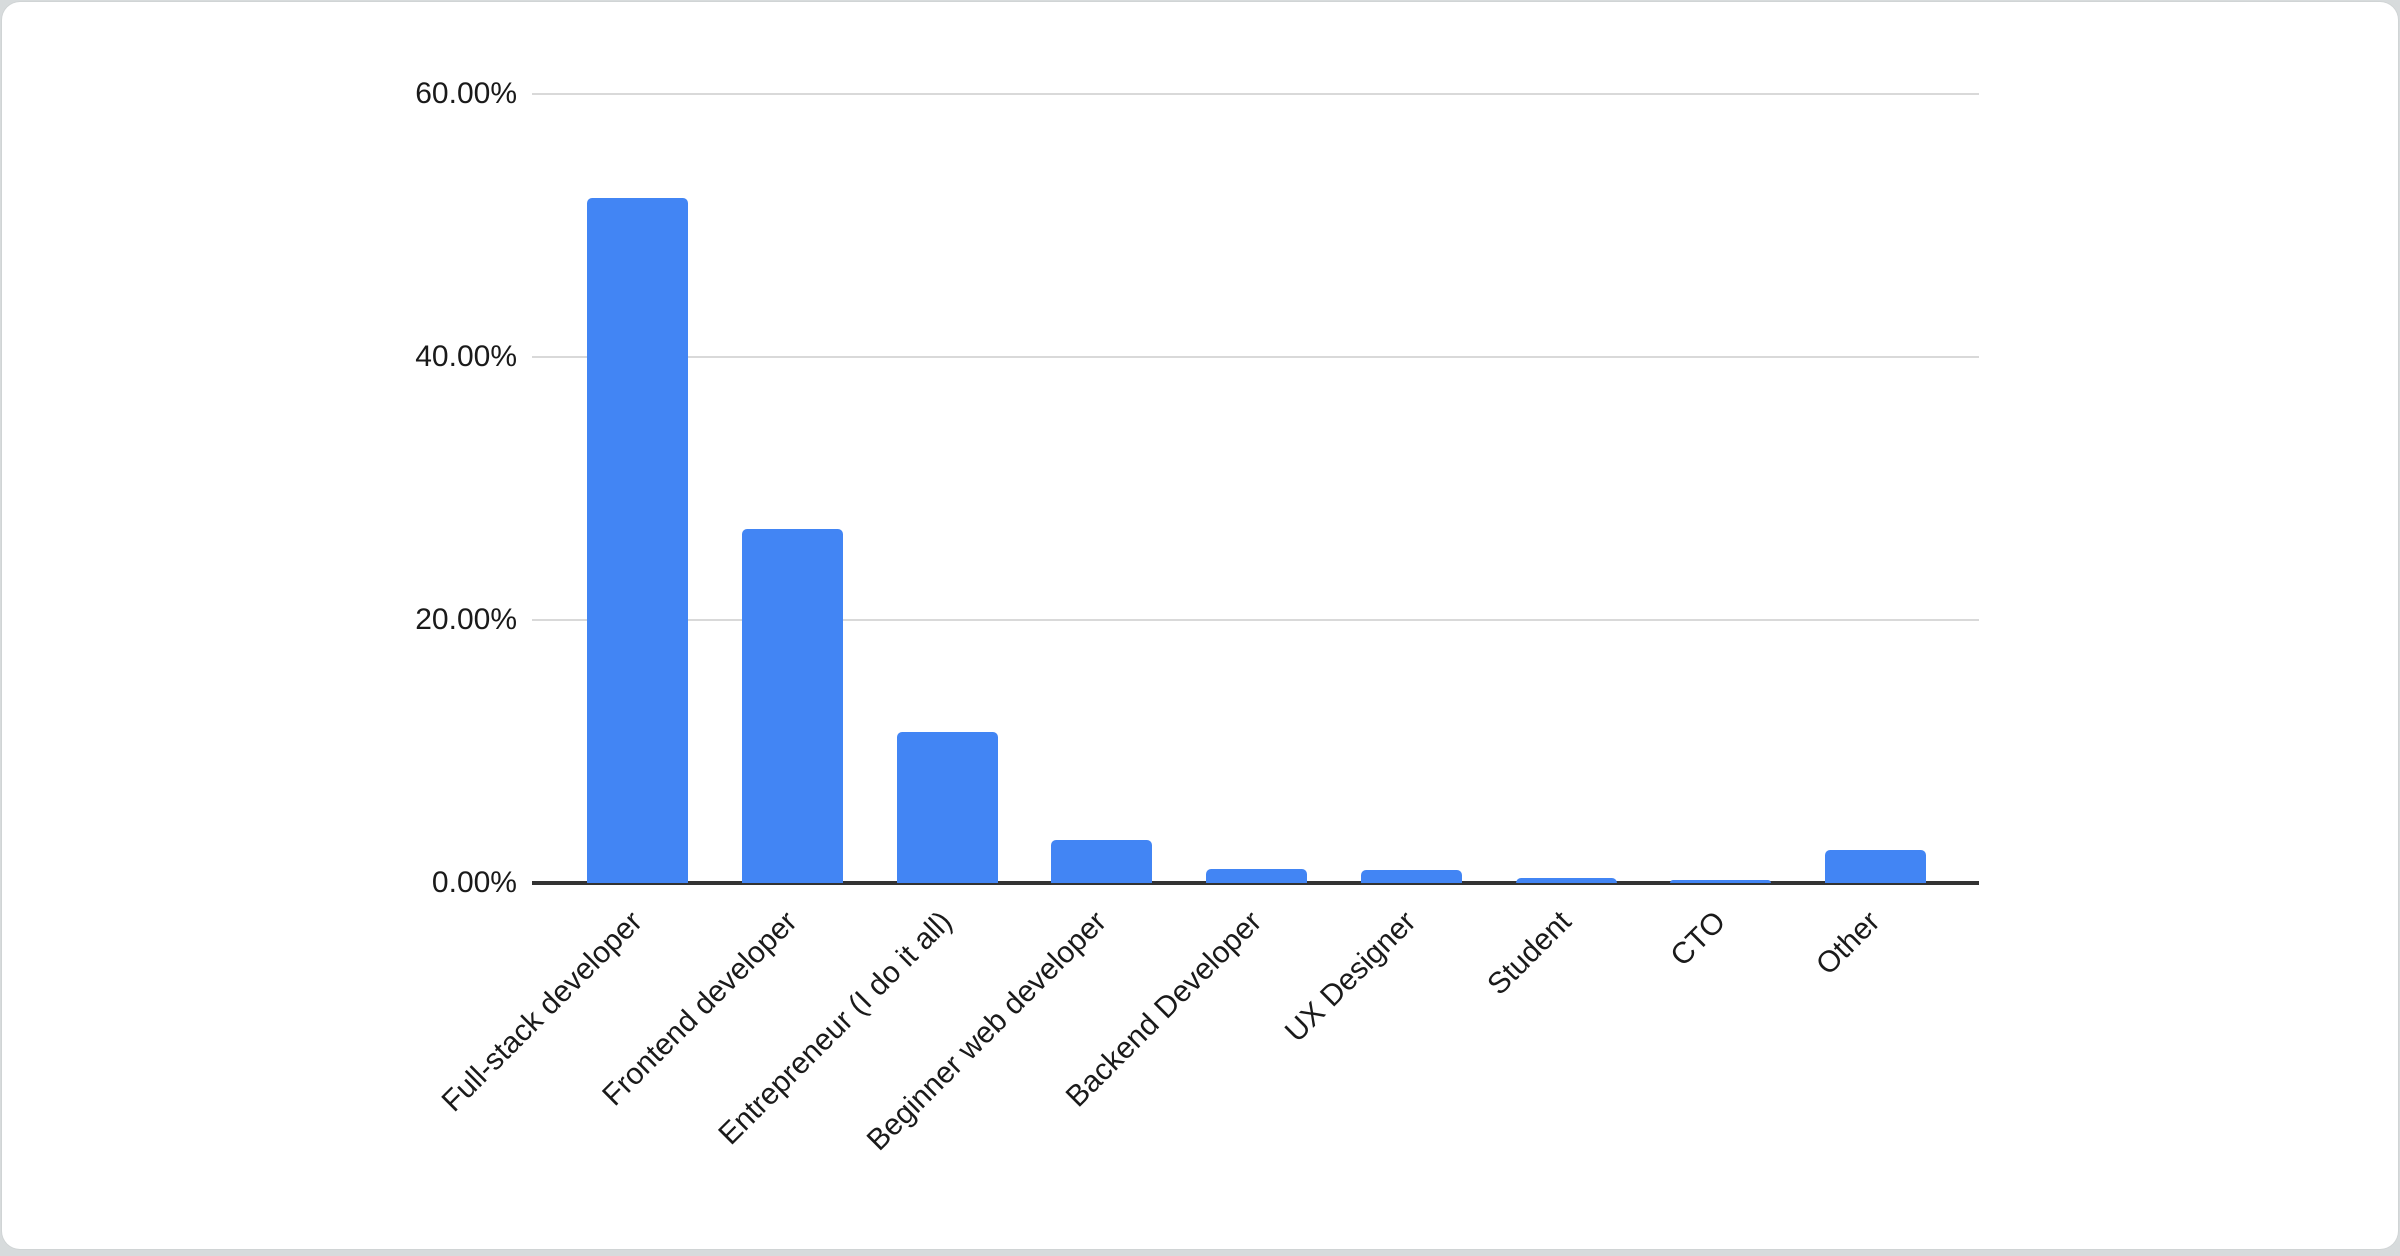  I want to click on x-axis-label: CTO, so click(1698, 939).